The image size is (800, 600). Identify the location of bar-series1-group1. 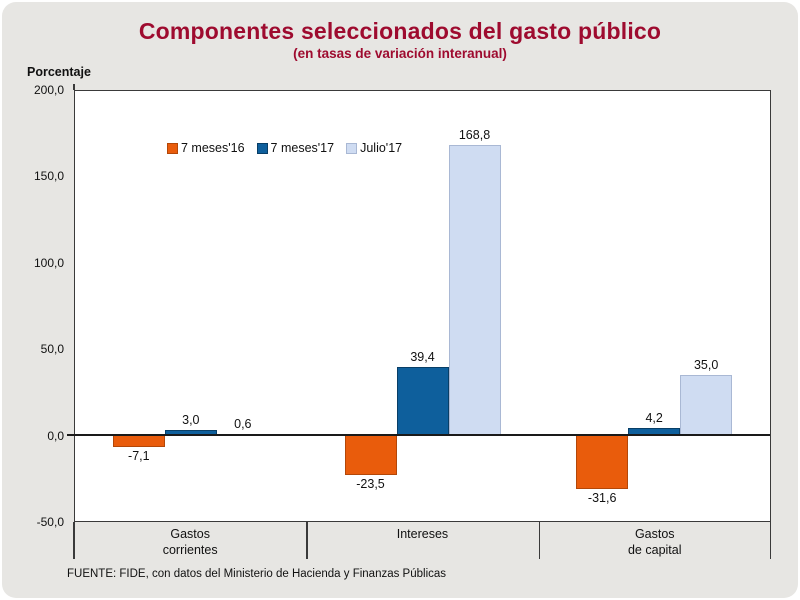
(422, 401).